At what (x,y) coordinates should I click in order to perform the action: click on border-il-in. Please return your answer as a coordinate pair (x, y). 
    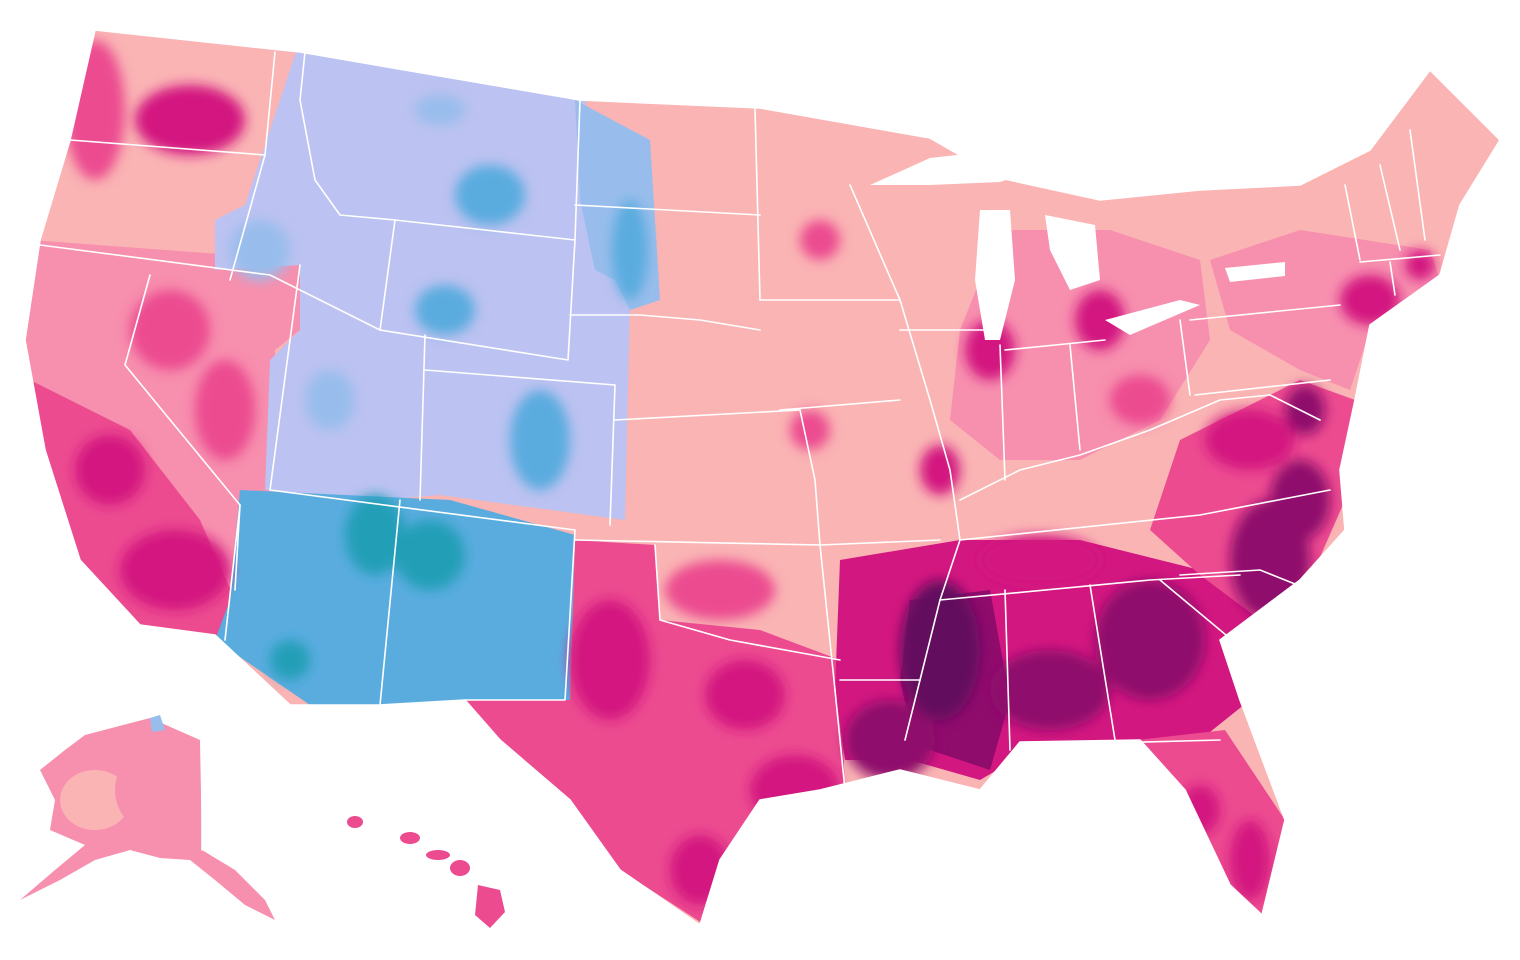
    Looking at the image, I should click on (1002, 412).